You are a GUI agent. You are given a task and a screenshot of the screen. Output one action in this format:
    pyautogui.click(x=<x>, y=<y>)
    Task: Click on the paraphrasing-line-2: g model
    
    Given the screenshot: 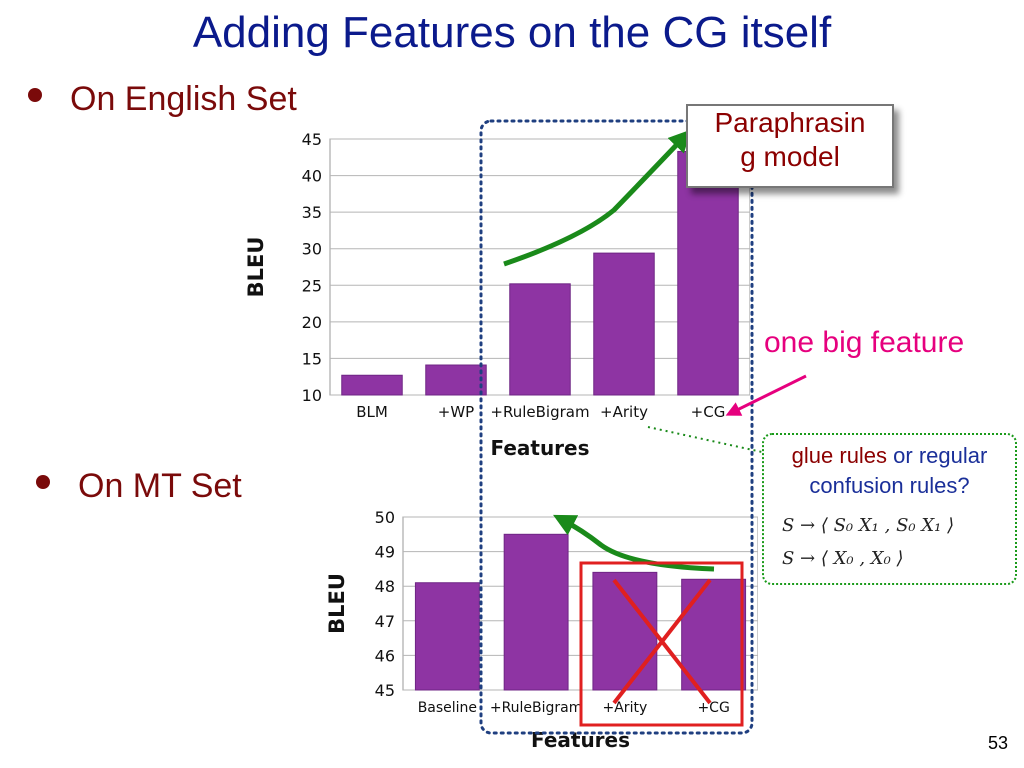 What is the action you would take?
    pyautogui.click(x=790, y=156)
    